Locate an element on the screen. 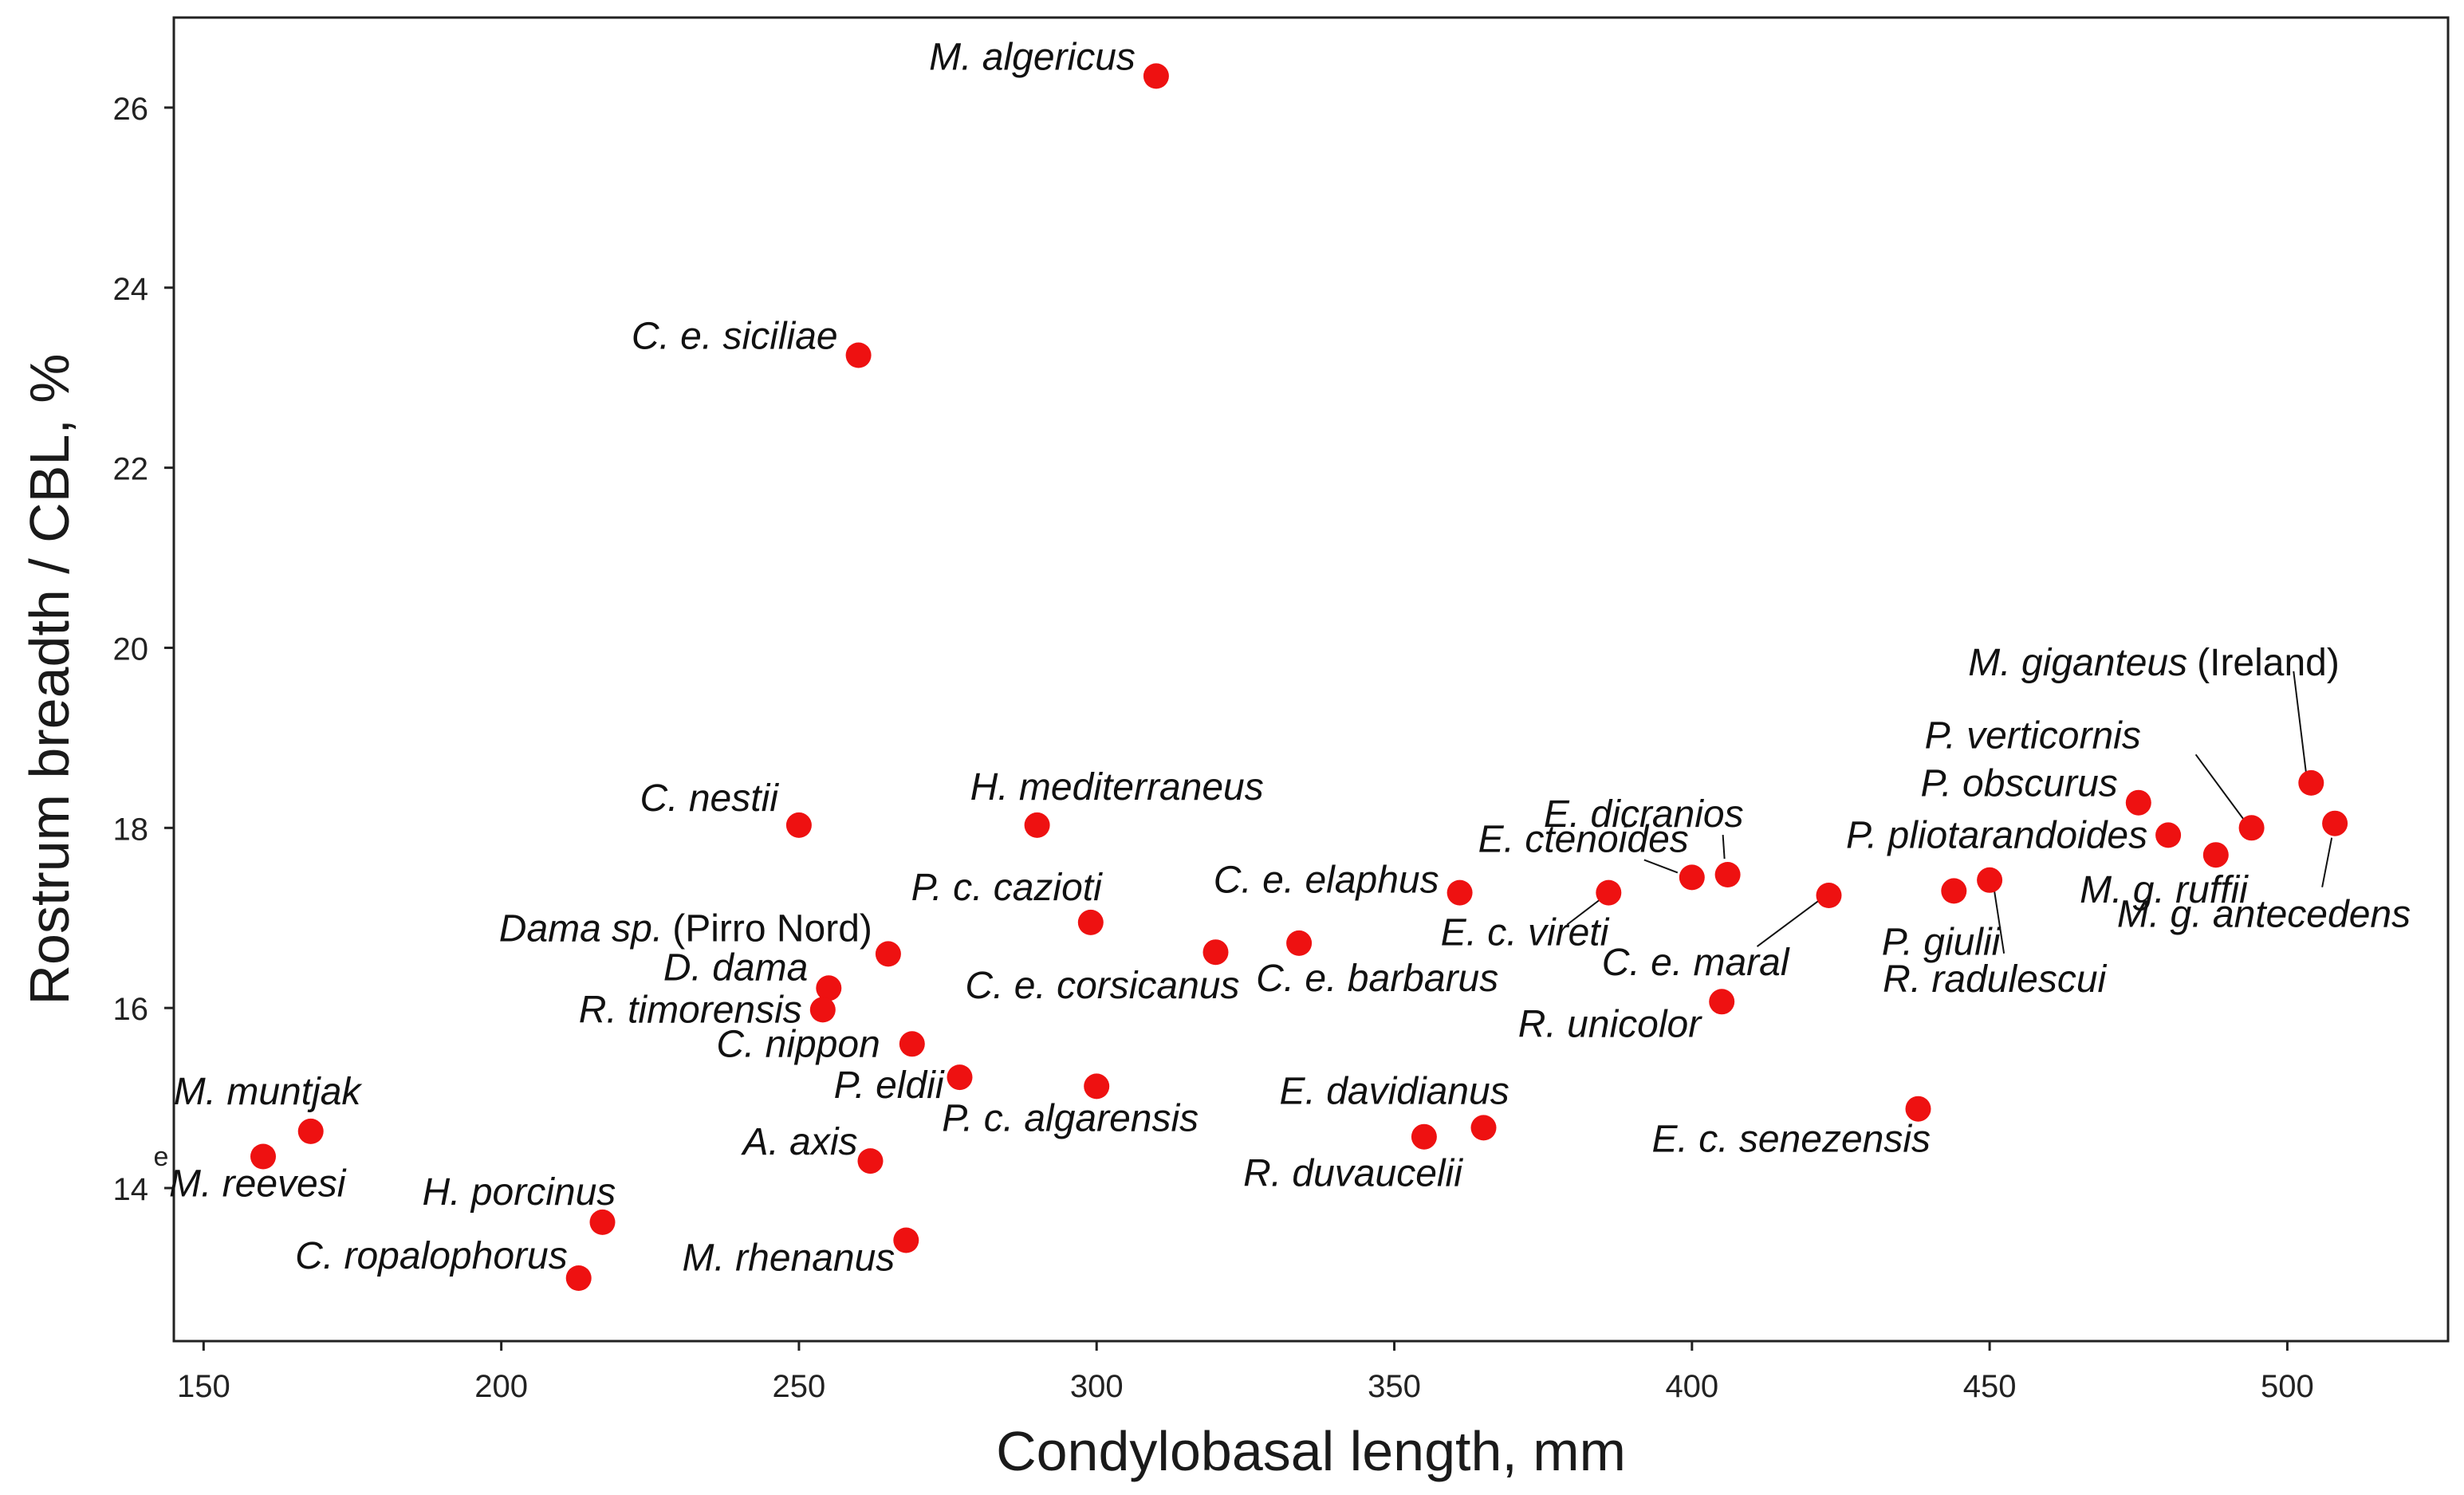 The width and height of the screenshot is (2464, 1495). label-p-verticornis: P. verticornis is located at coordinates (2033, 735).